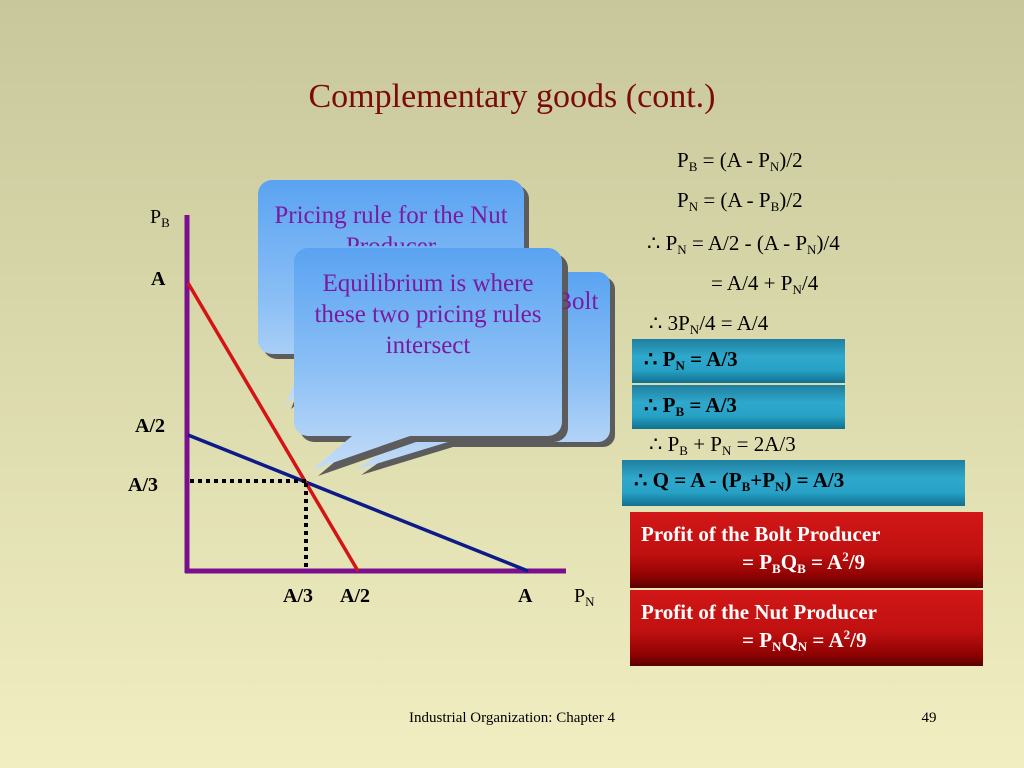  I want to click on equation-three-pn: ∴ 3PN/4 = A/4, so click(709, 324).